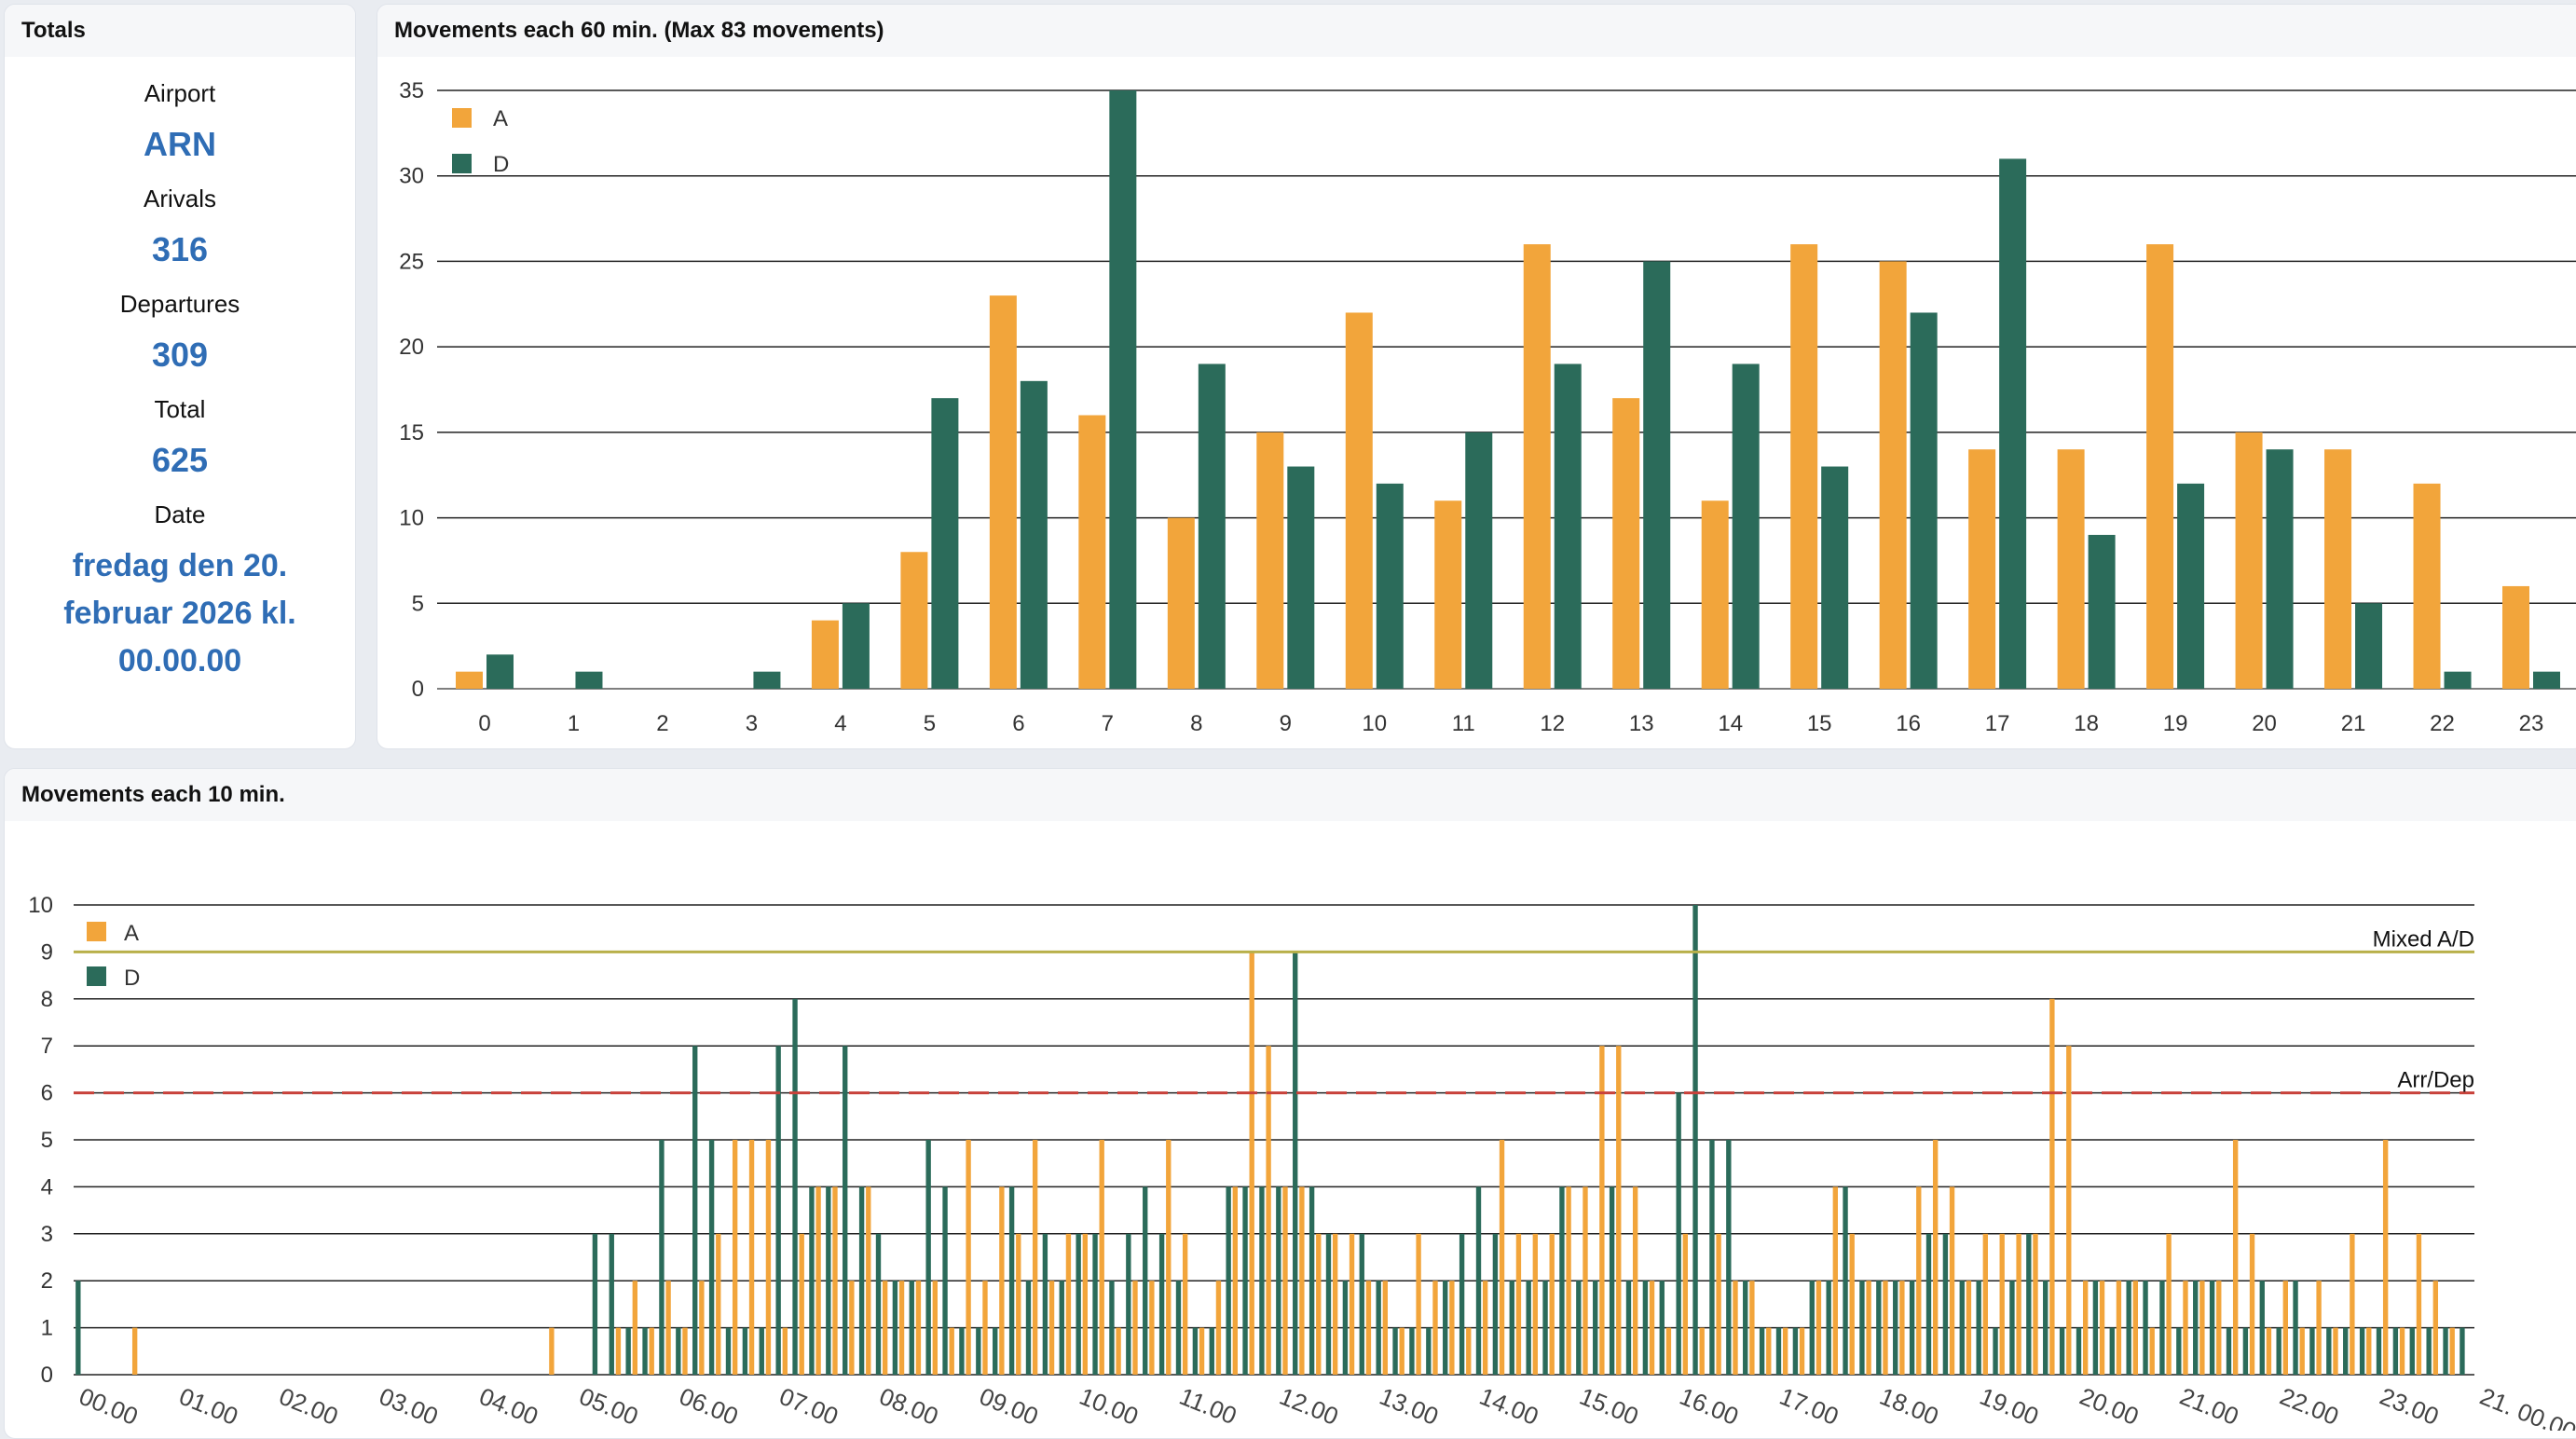 This screenshot has height=1439, width=2576. What do you see at coordinates (908, 1406) in the screenshot?
I see `x-tick-label: 08.00` at bounding box center [908, 1406].